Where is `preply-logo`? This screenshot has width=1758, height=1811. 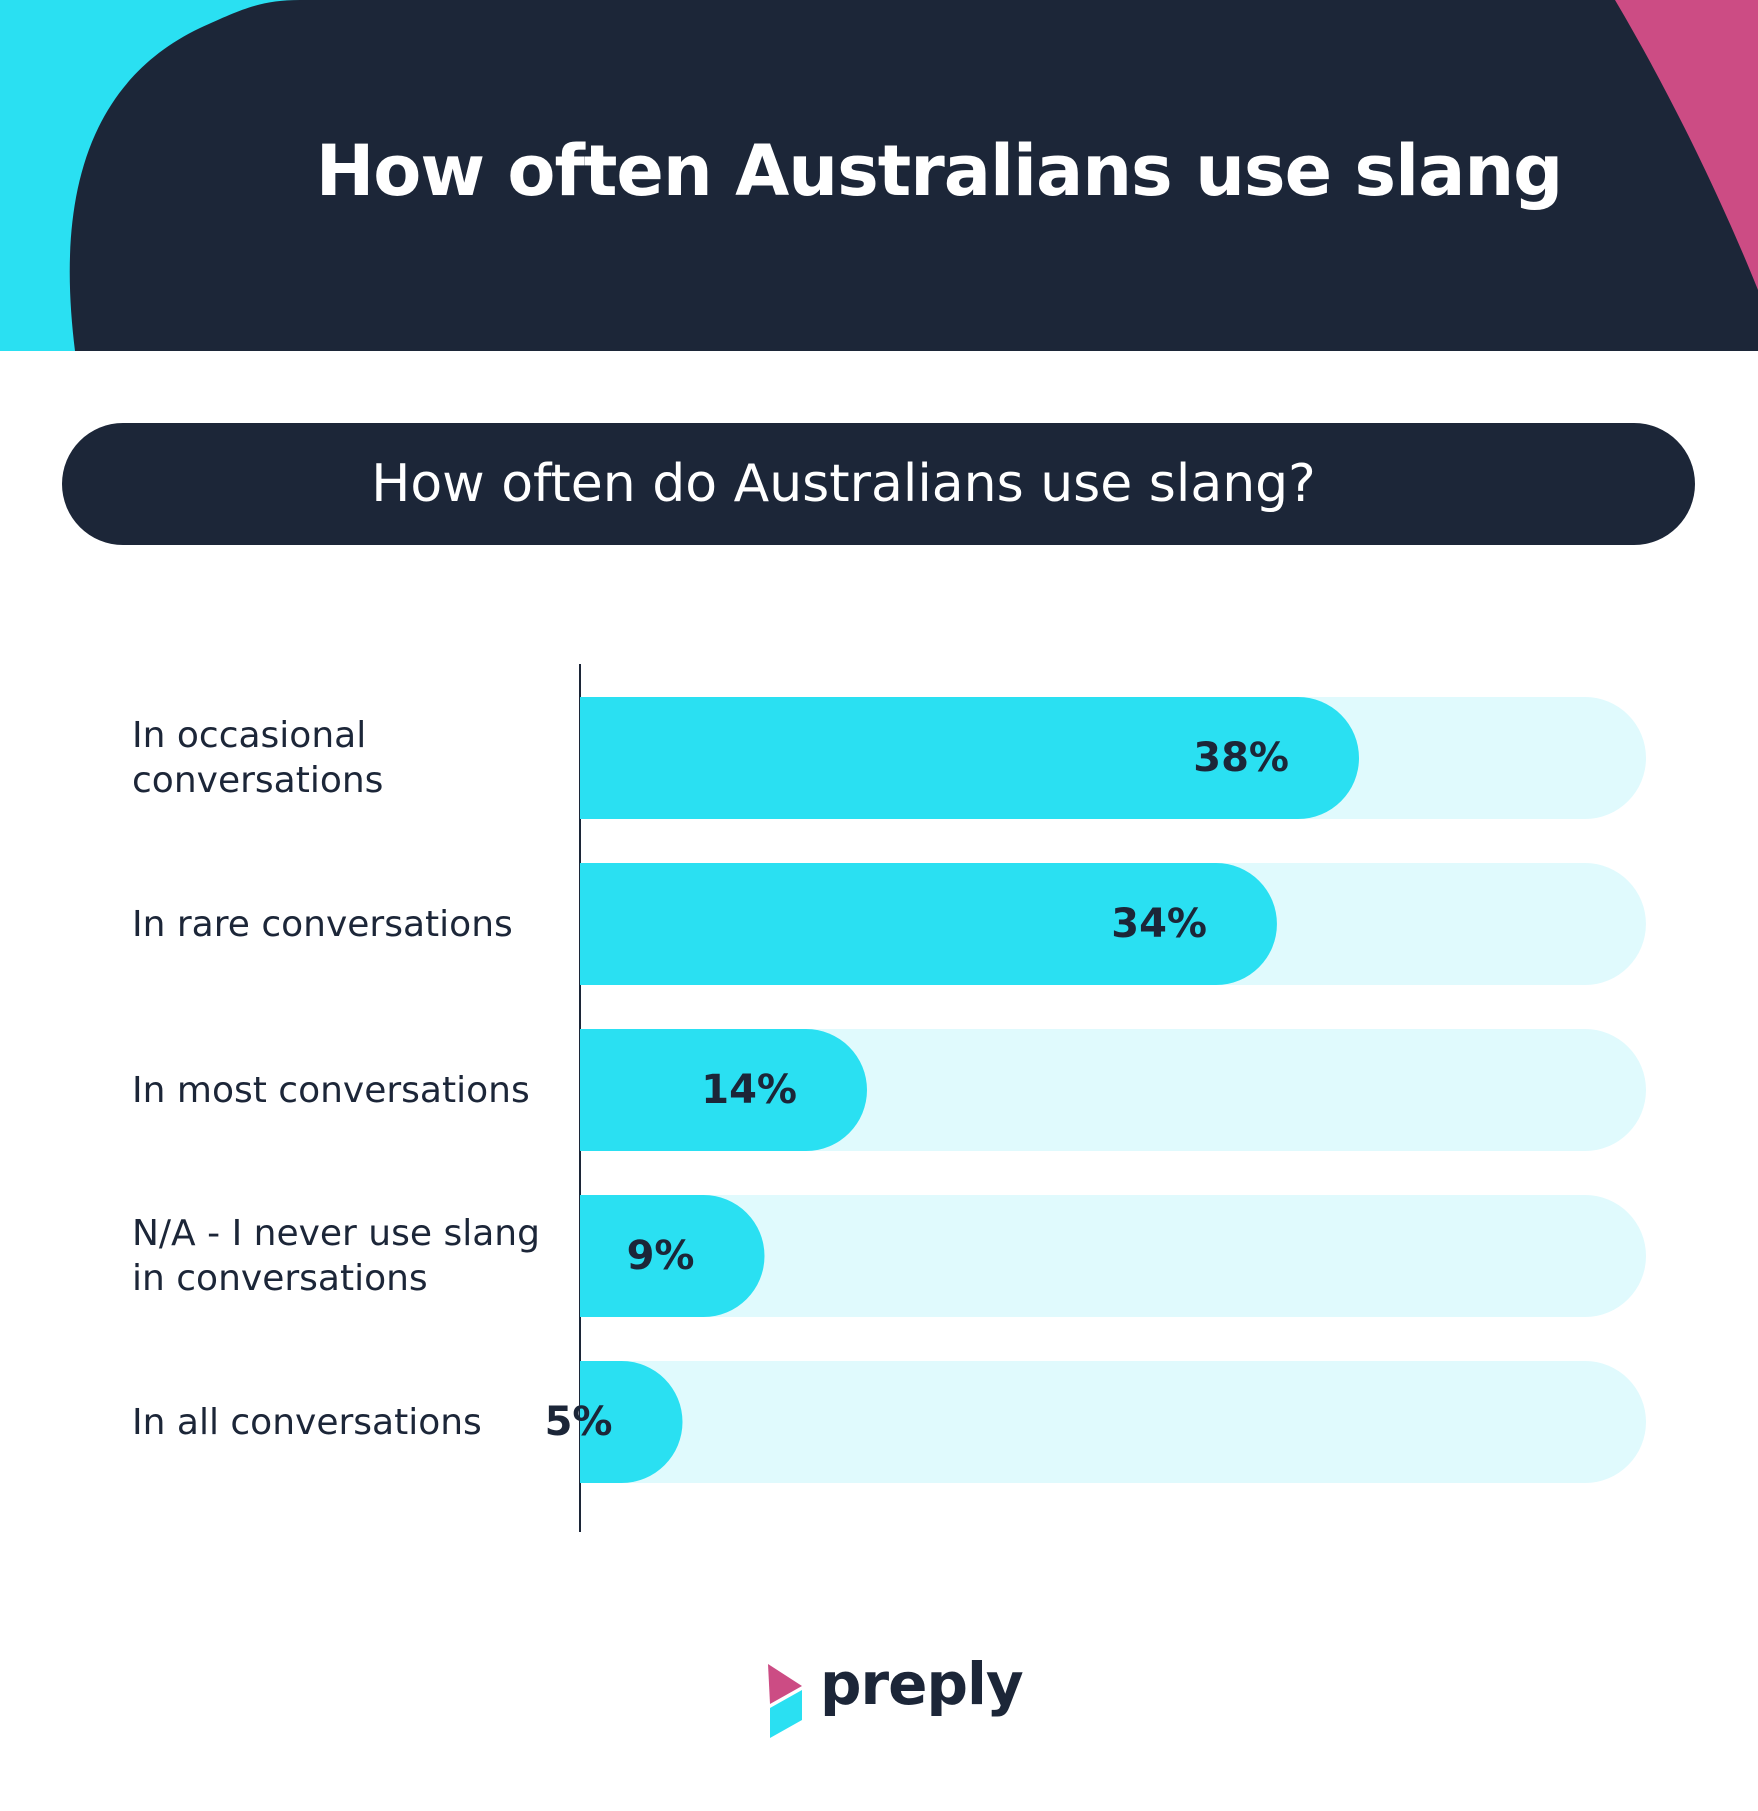 preply-logo is located at coordinates (785, 1701).